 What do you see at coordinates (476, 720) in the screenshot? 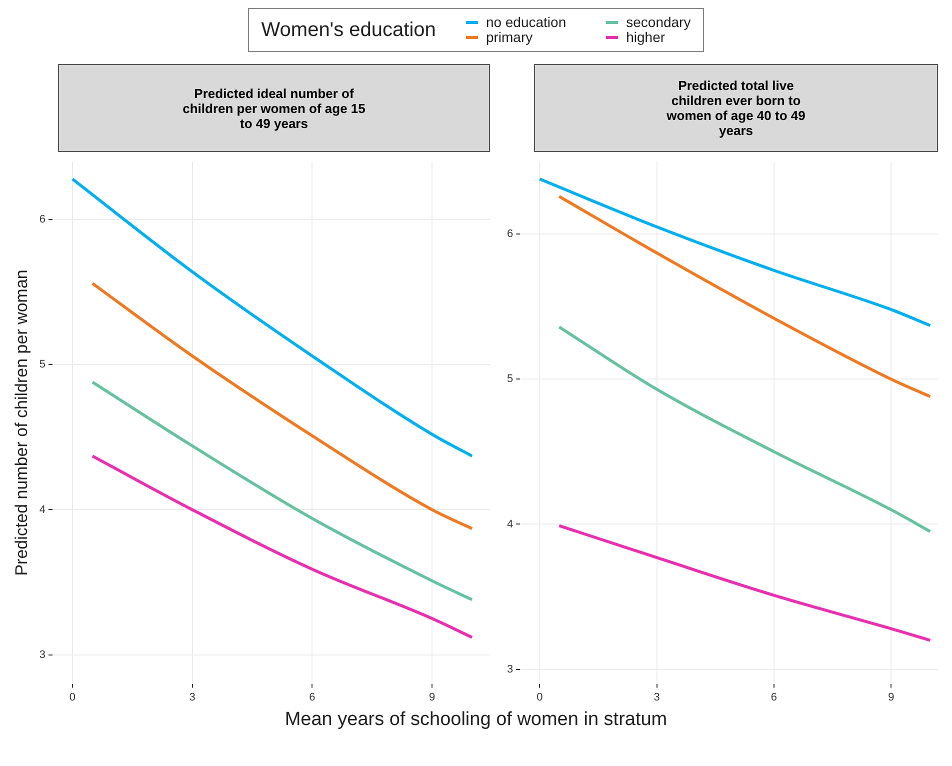
I see `x-axis-title: Mean years of schooling of women in stratum` at bounding box center [476, 720].